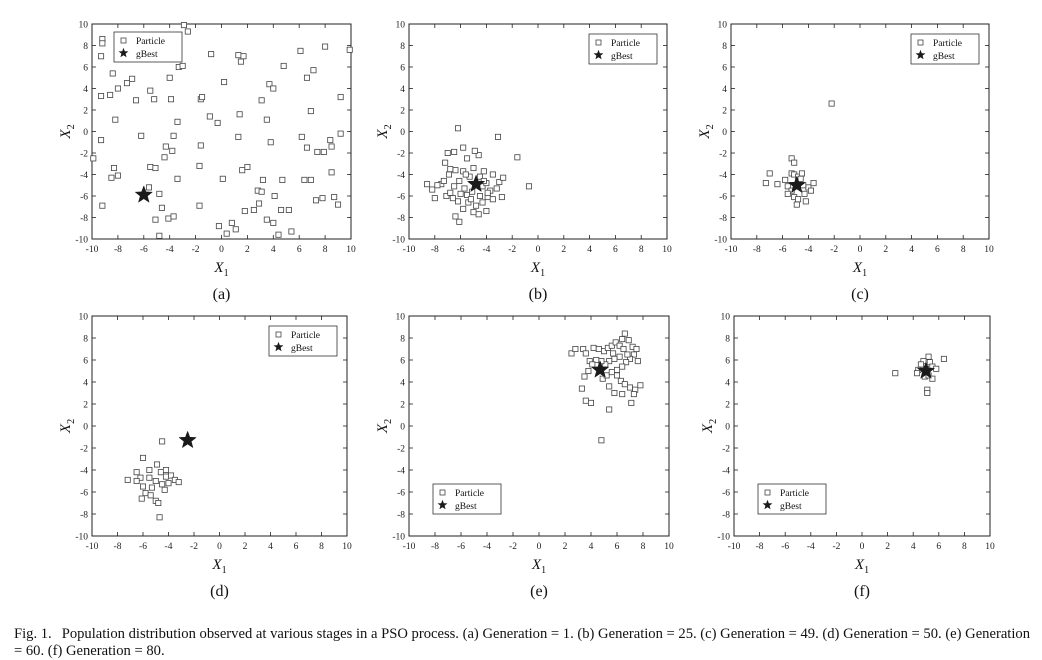  I want to click on x-tick-label: 2, so click(563, 250).